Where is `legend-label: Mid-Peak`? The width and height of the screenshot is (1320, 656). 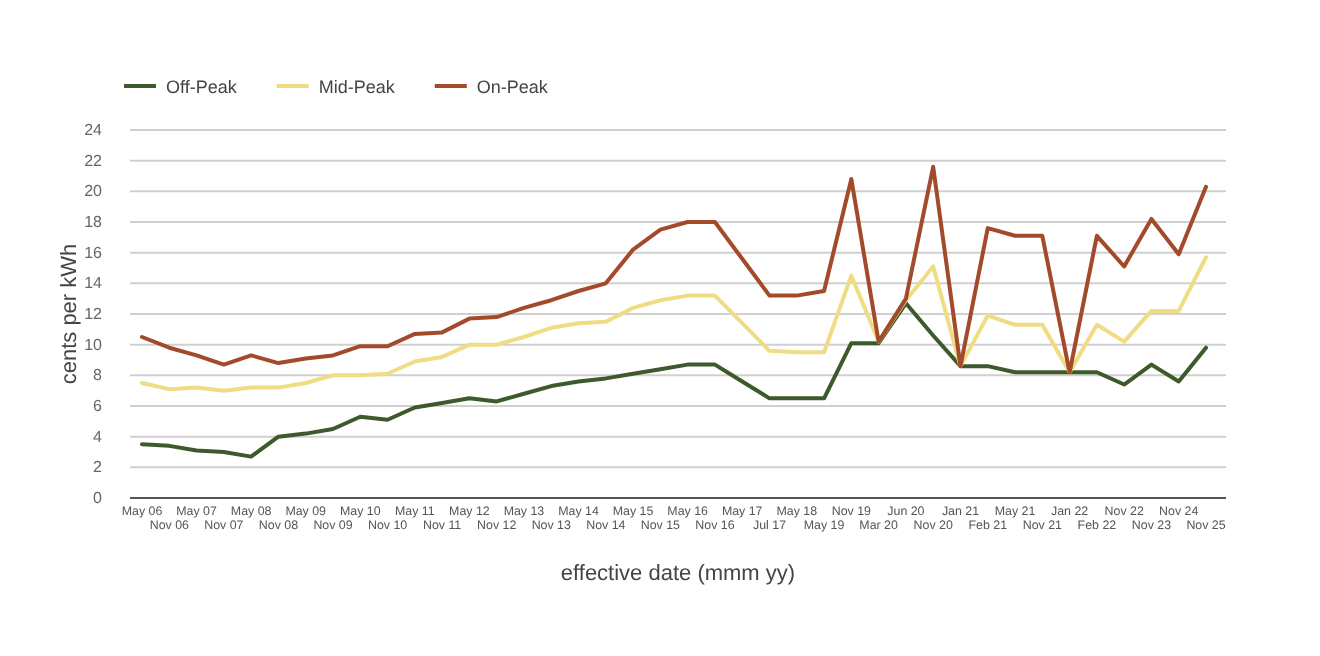
legend-label: Mid-Peak is located at coordinates (357, 87).